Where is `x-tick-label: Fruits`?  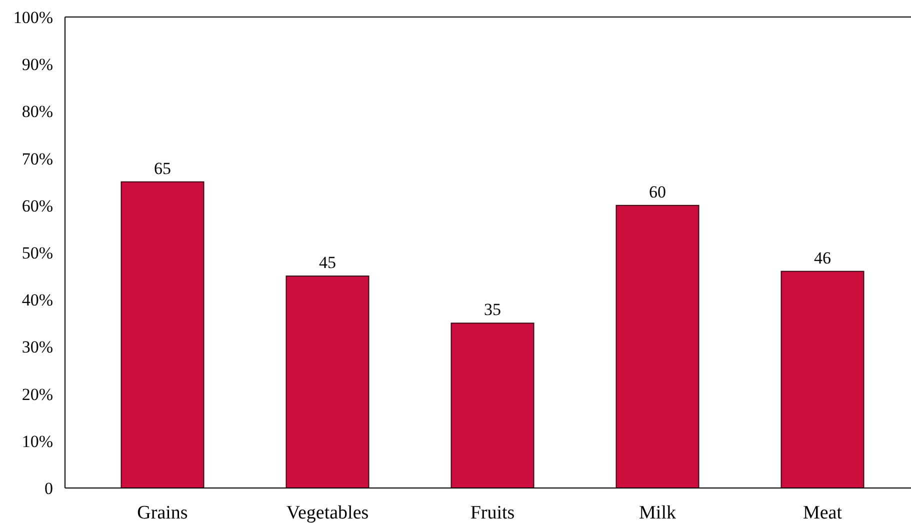
x-tick-label: Fruits is located at coordinates (492, 512).